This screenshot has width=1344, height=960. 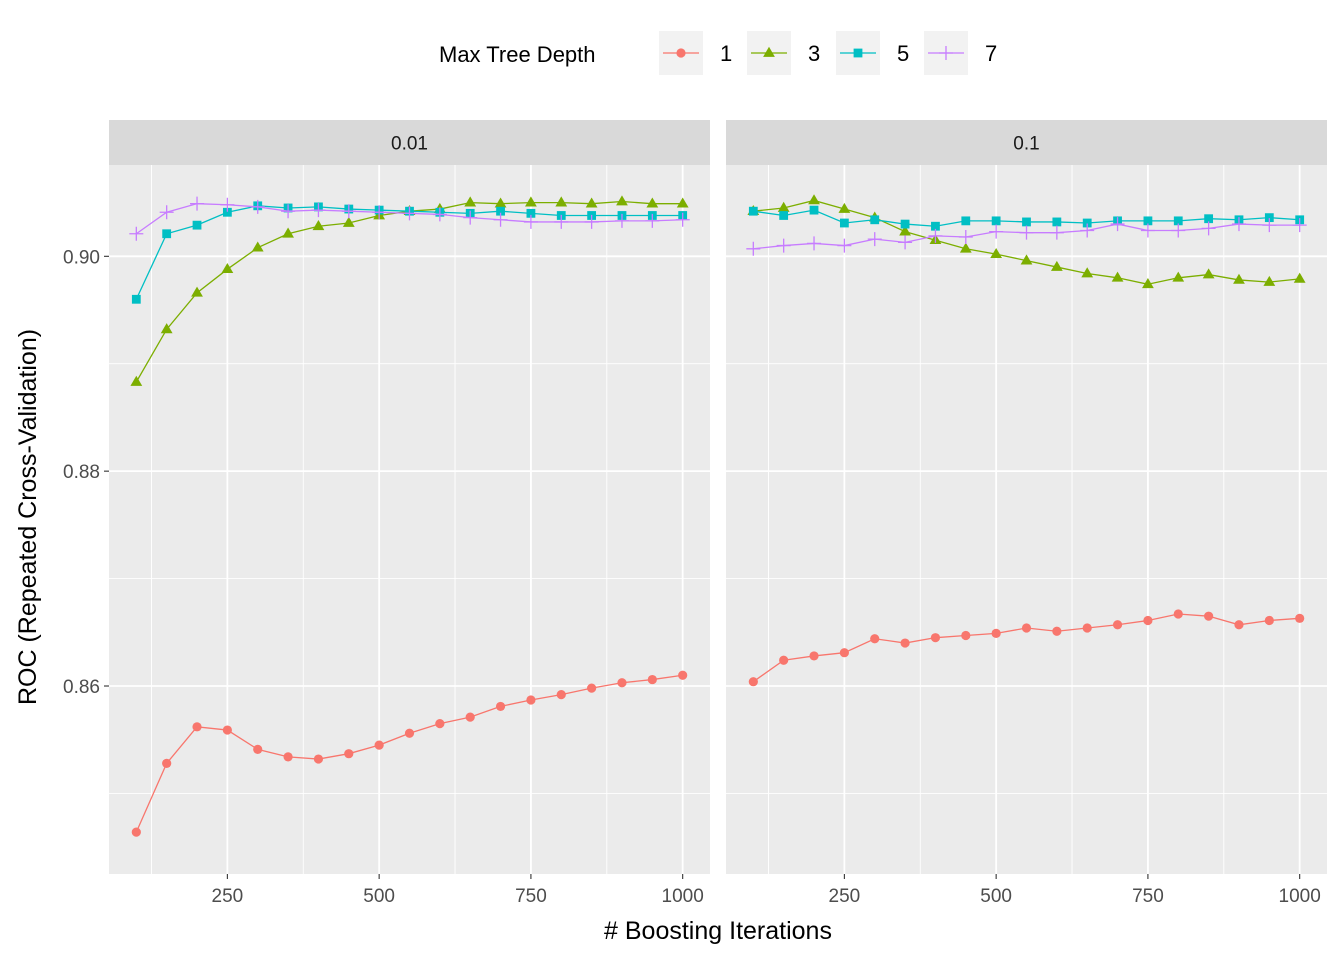 What do you see at coordinates (409, 144) in the screenshot?
I see `facet-strip-label: 0.01` at bounding box center [409, 144].